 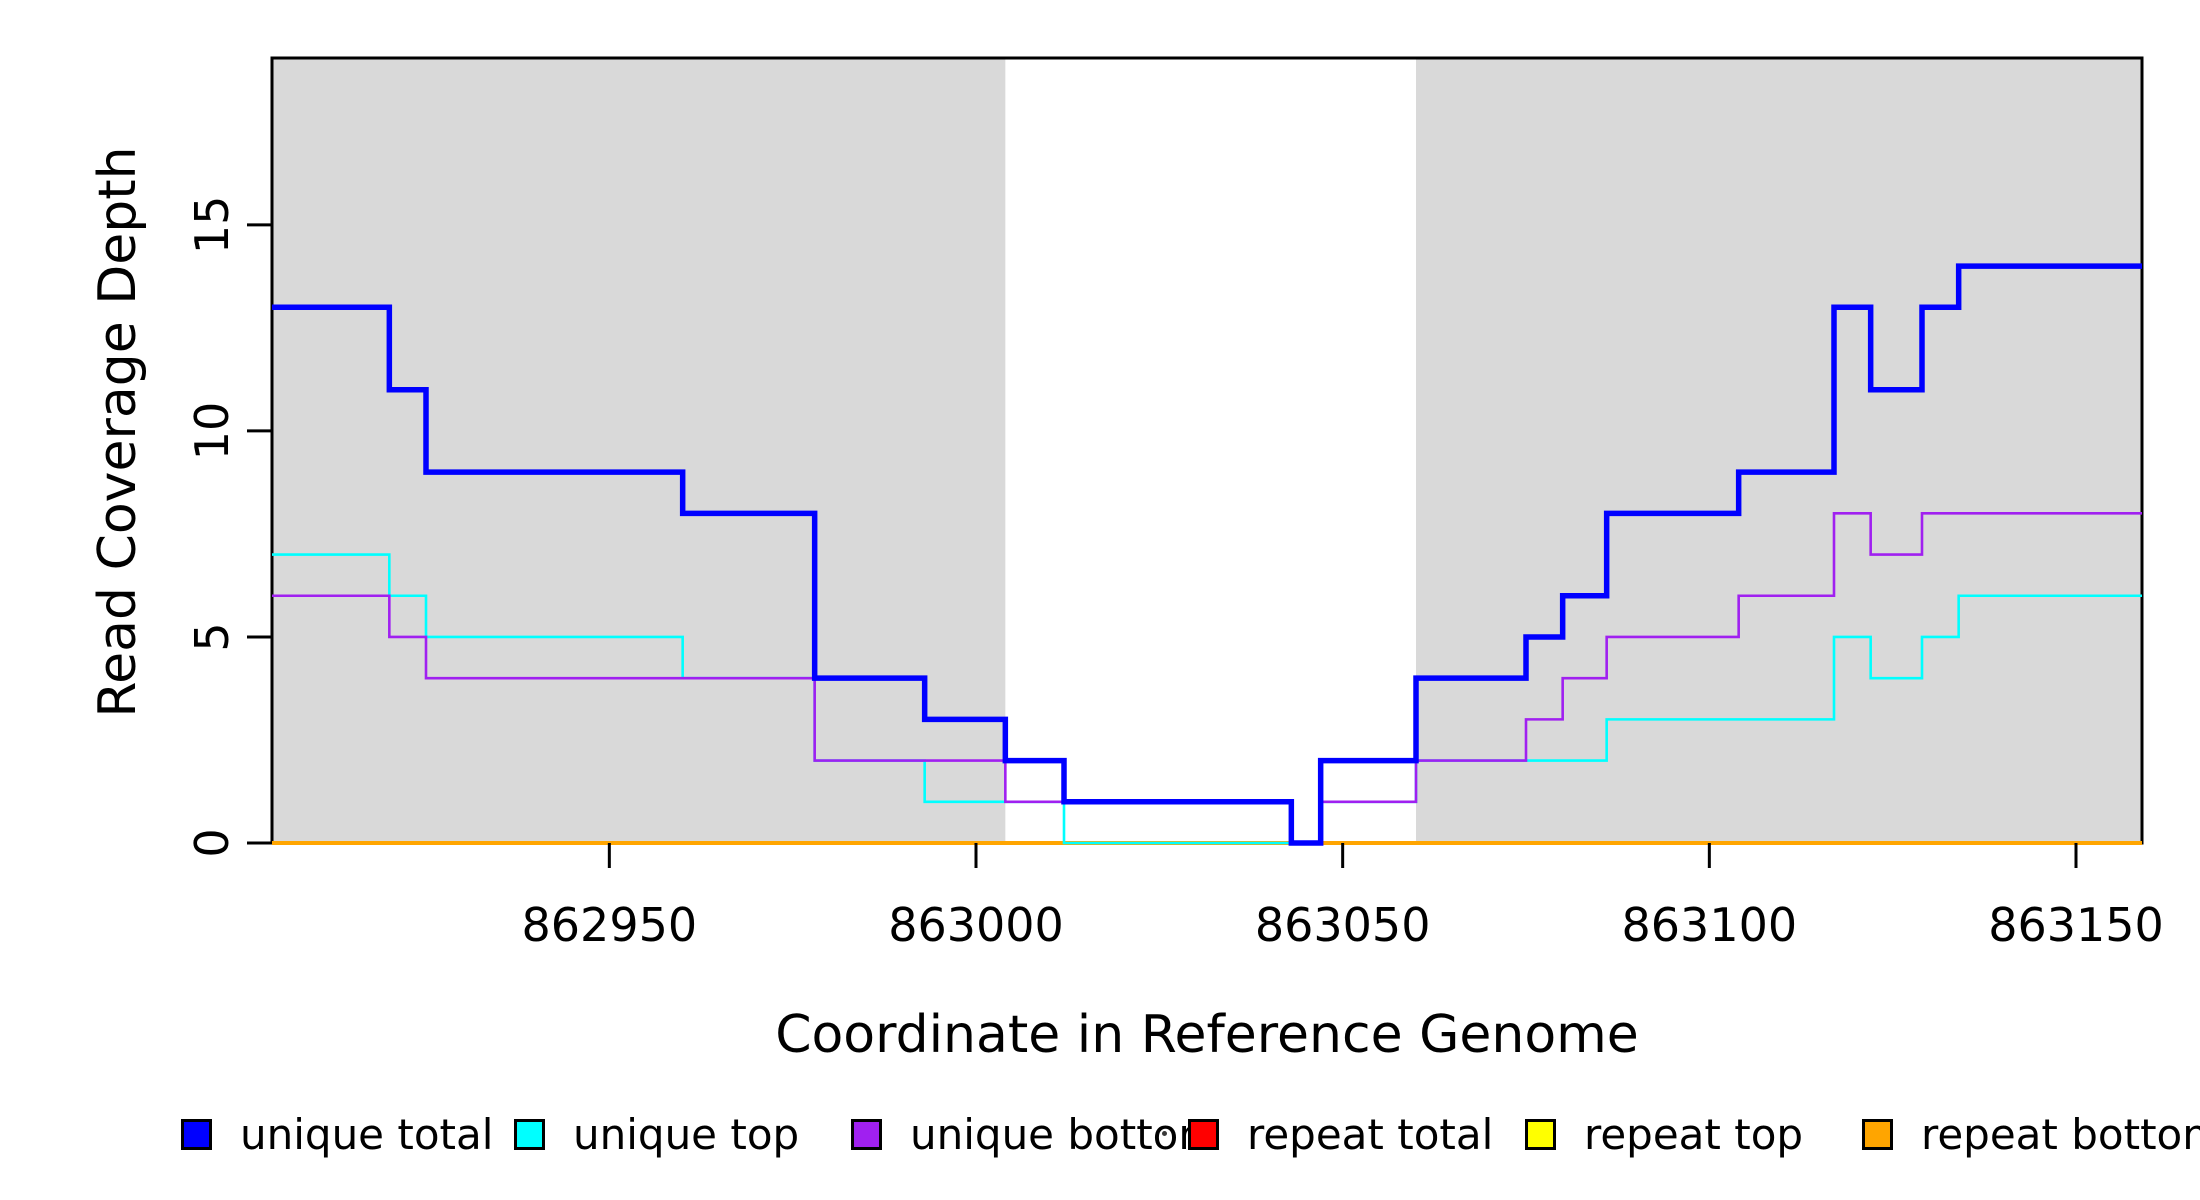 I want to click on y-tick-label: 0, so click(x=212, y=842).